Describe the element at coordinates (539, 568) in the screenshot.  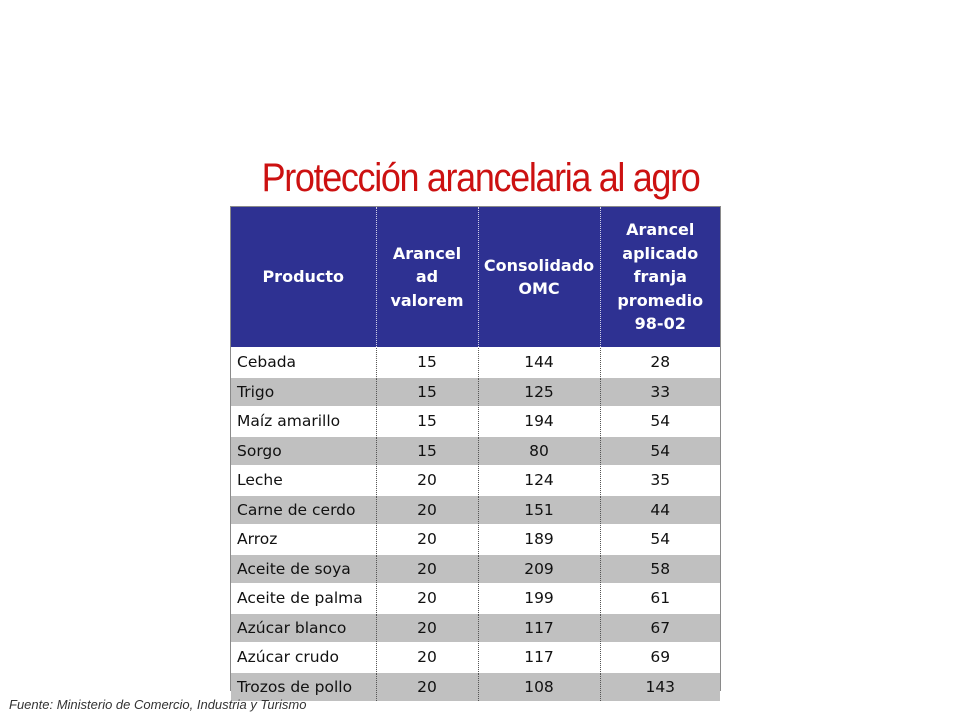
I see `cell-consolidado-omc: 209` at that location.